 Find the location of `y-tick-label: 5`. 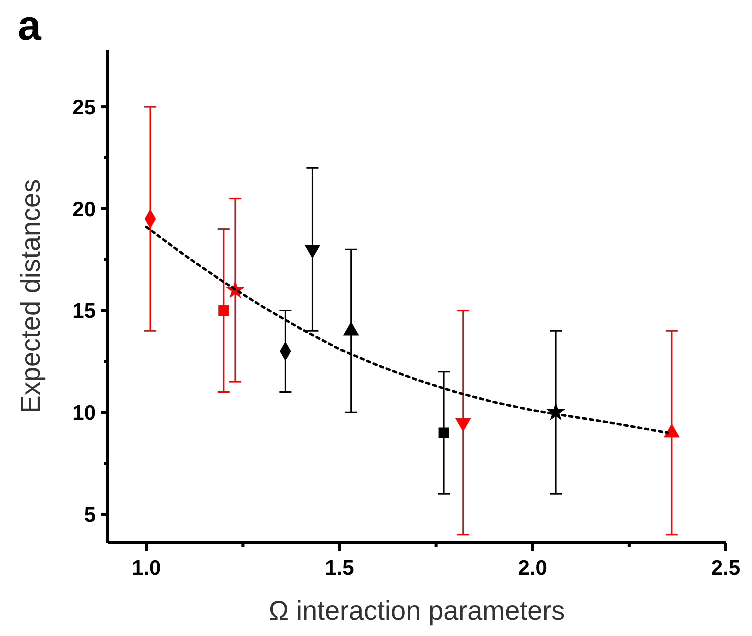

y-tick-label: 5 is located at coordinates (90, 515).